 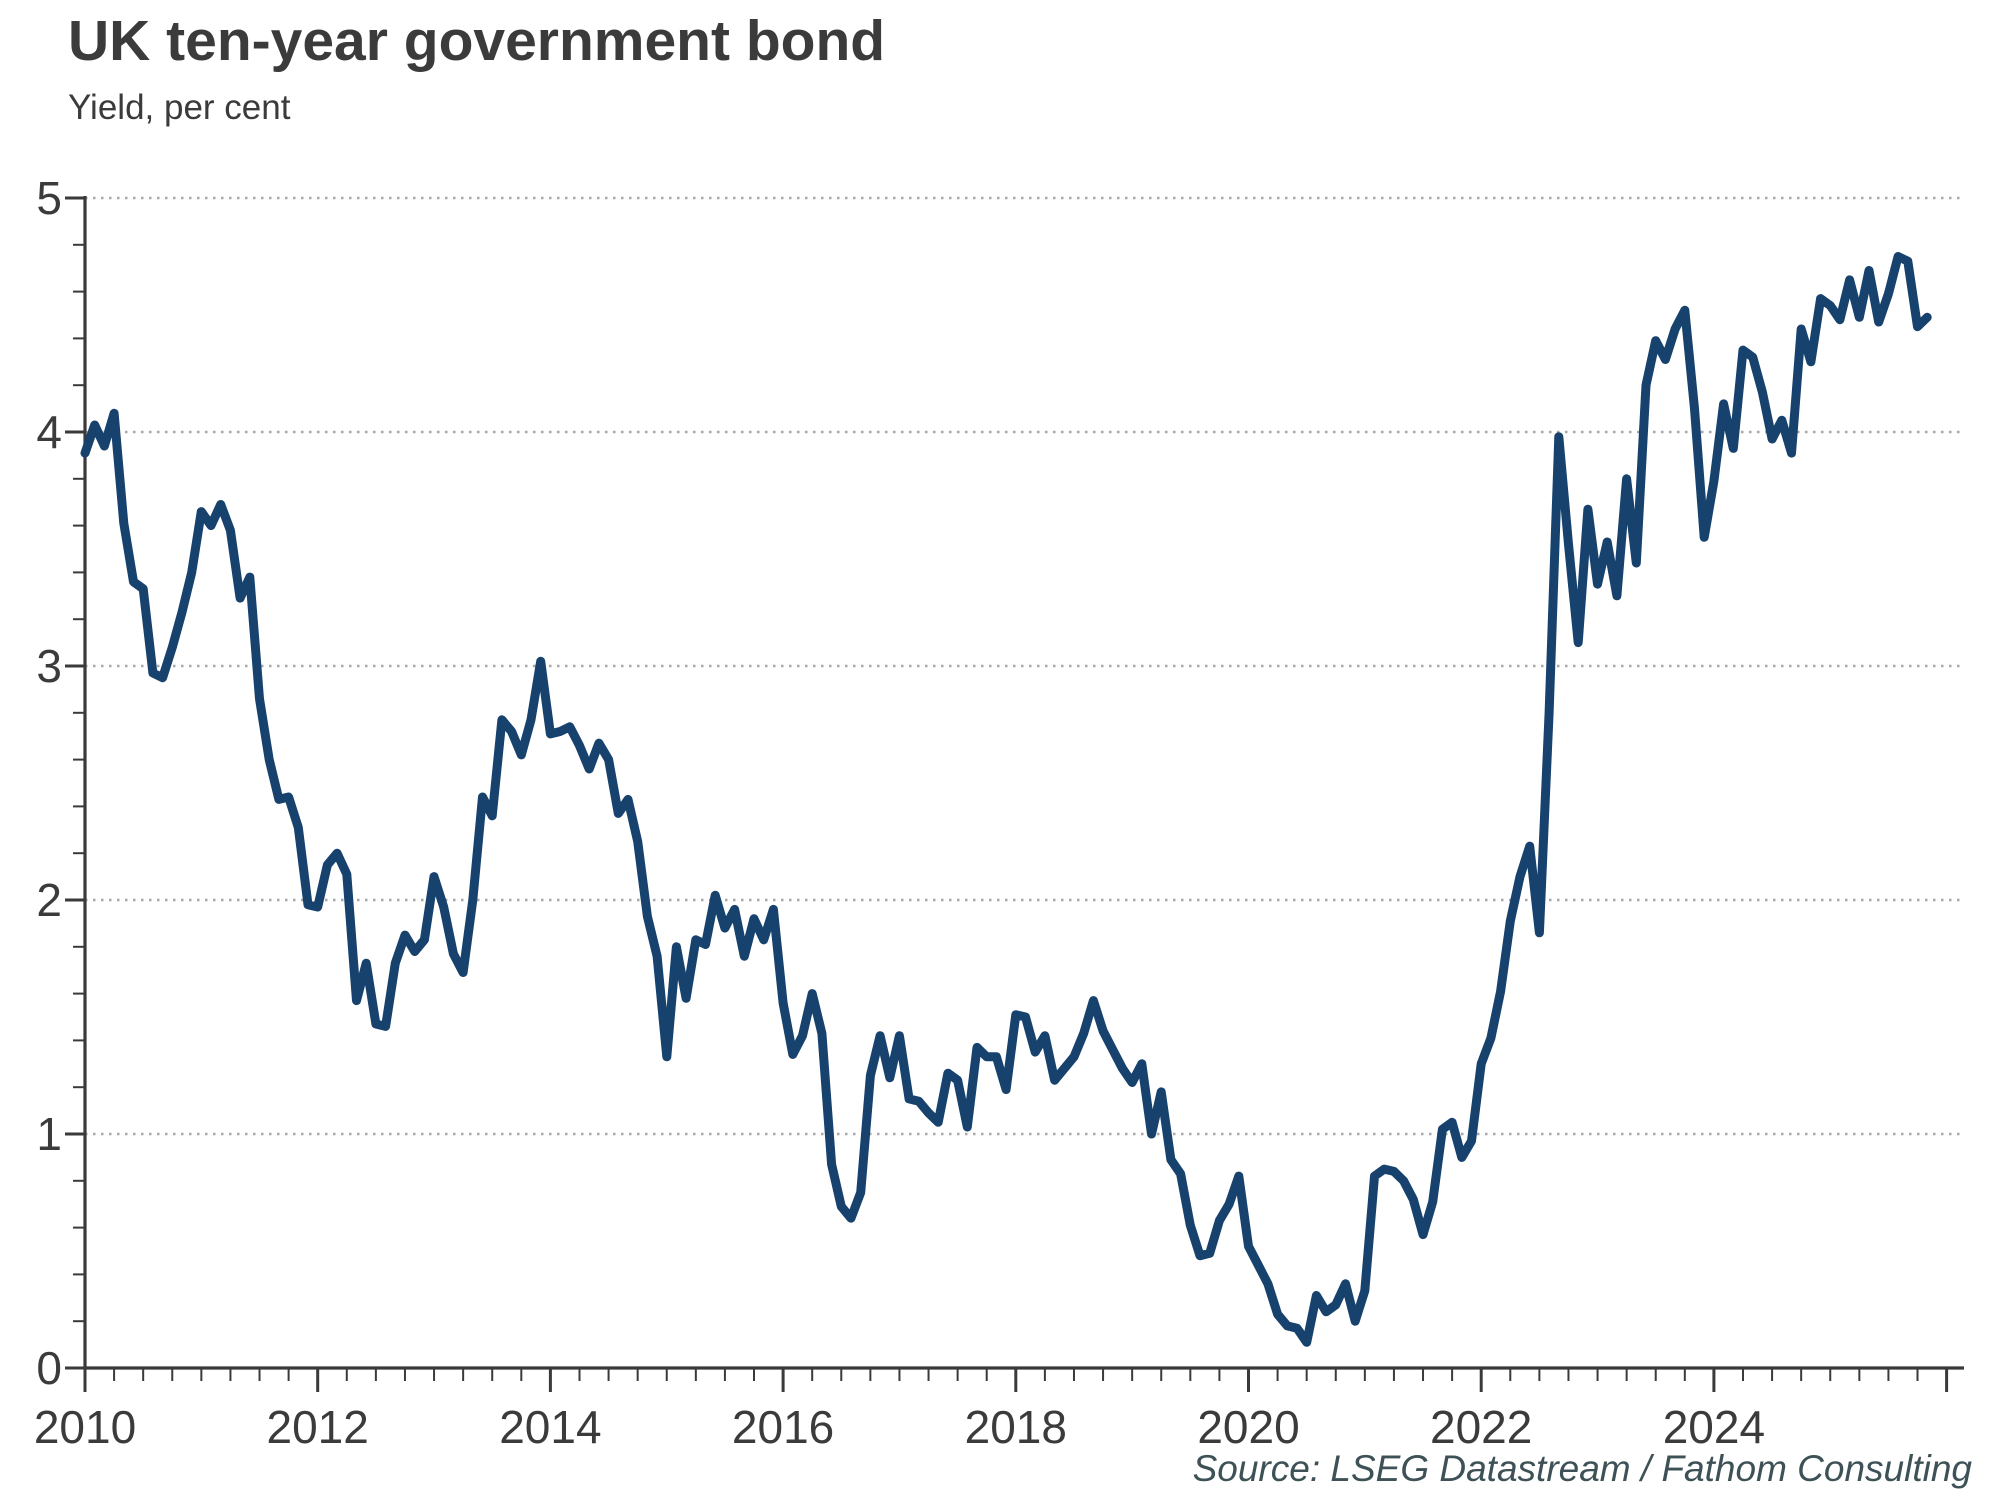 What do you see at coordinates (49, 1134) in the screenshot?
I see `y-tick-label-1: 1` at bounding box center [49, 1134].